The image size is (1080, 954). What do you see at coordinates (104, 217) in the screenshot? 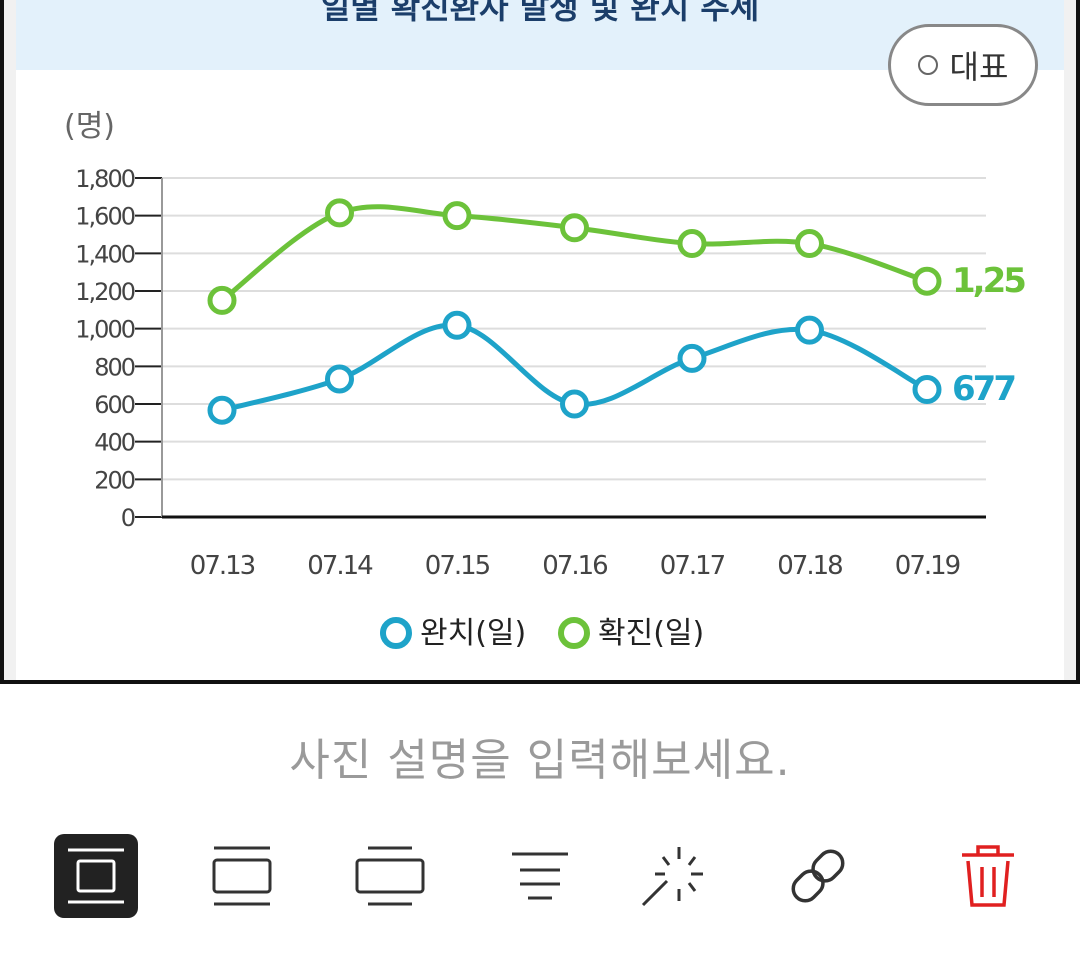
I see `y-tick-label: 1,600` at bounding box center [104, 217].